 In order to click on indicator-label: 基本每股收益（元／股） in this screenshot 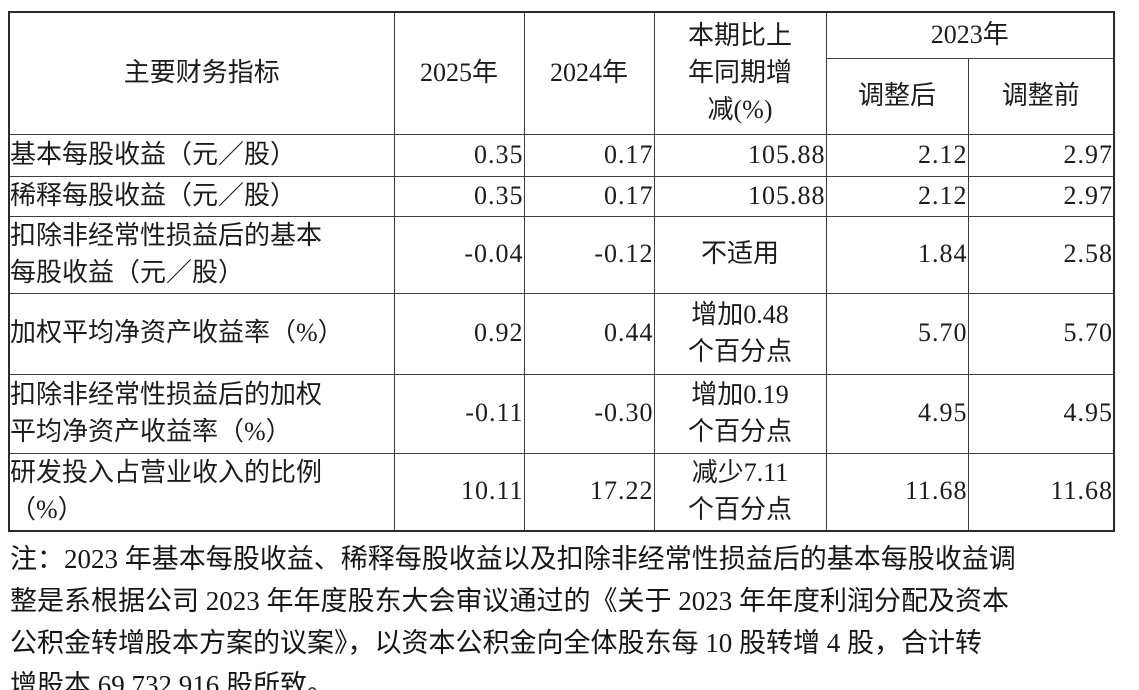, I will do `click(201, 155)`.